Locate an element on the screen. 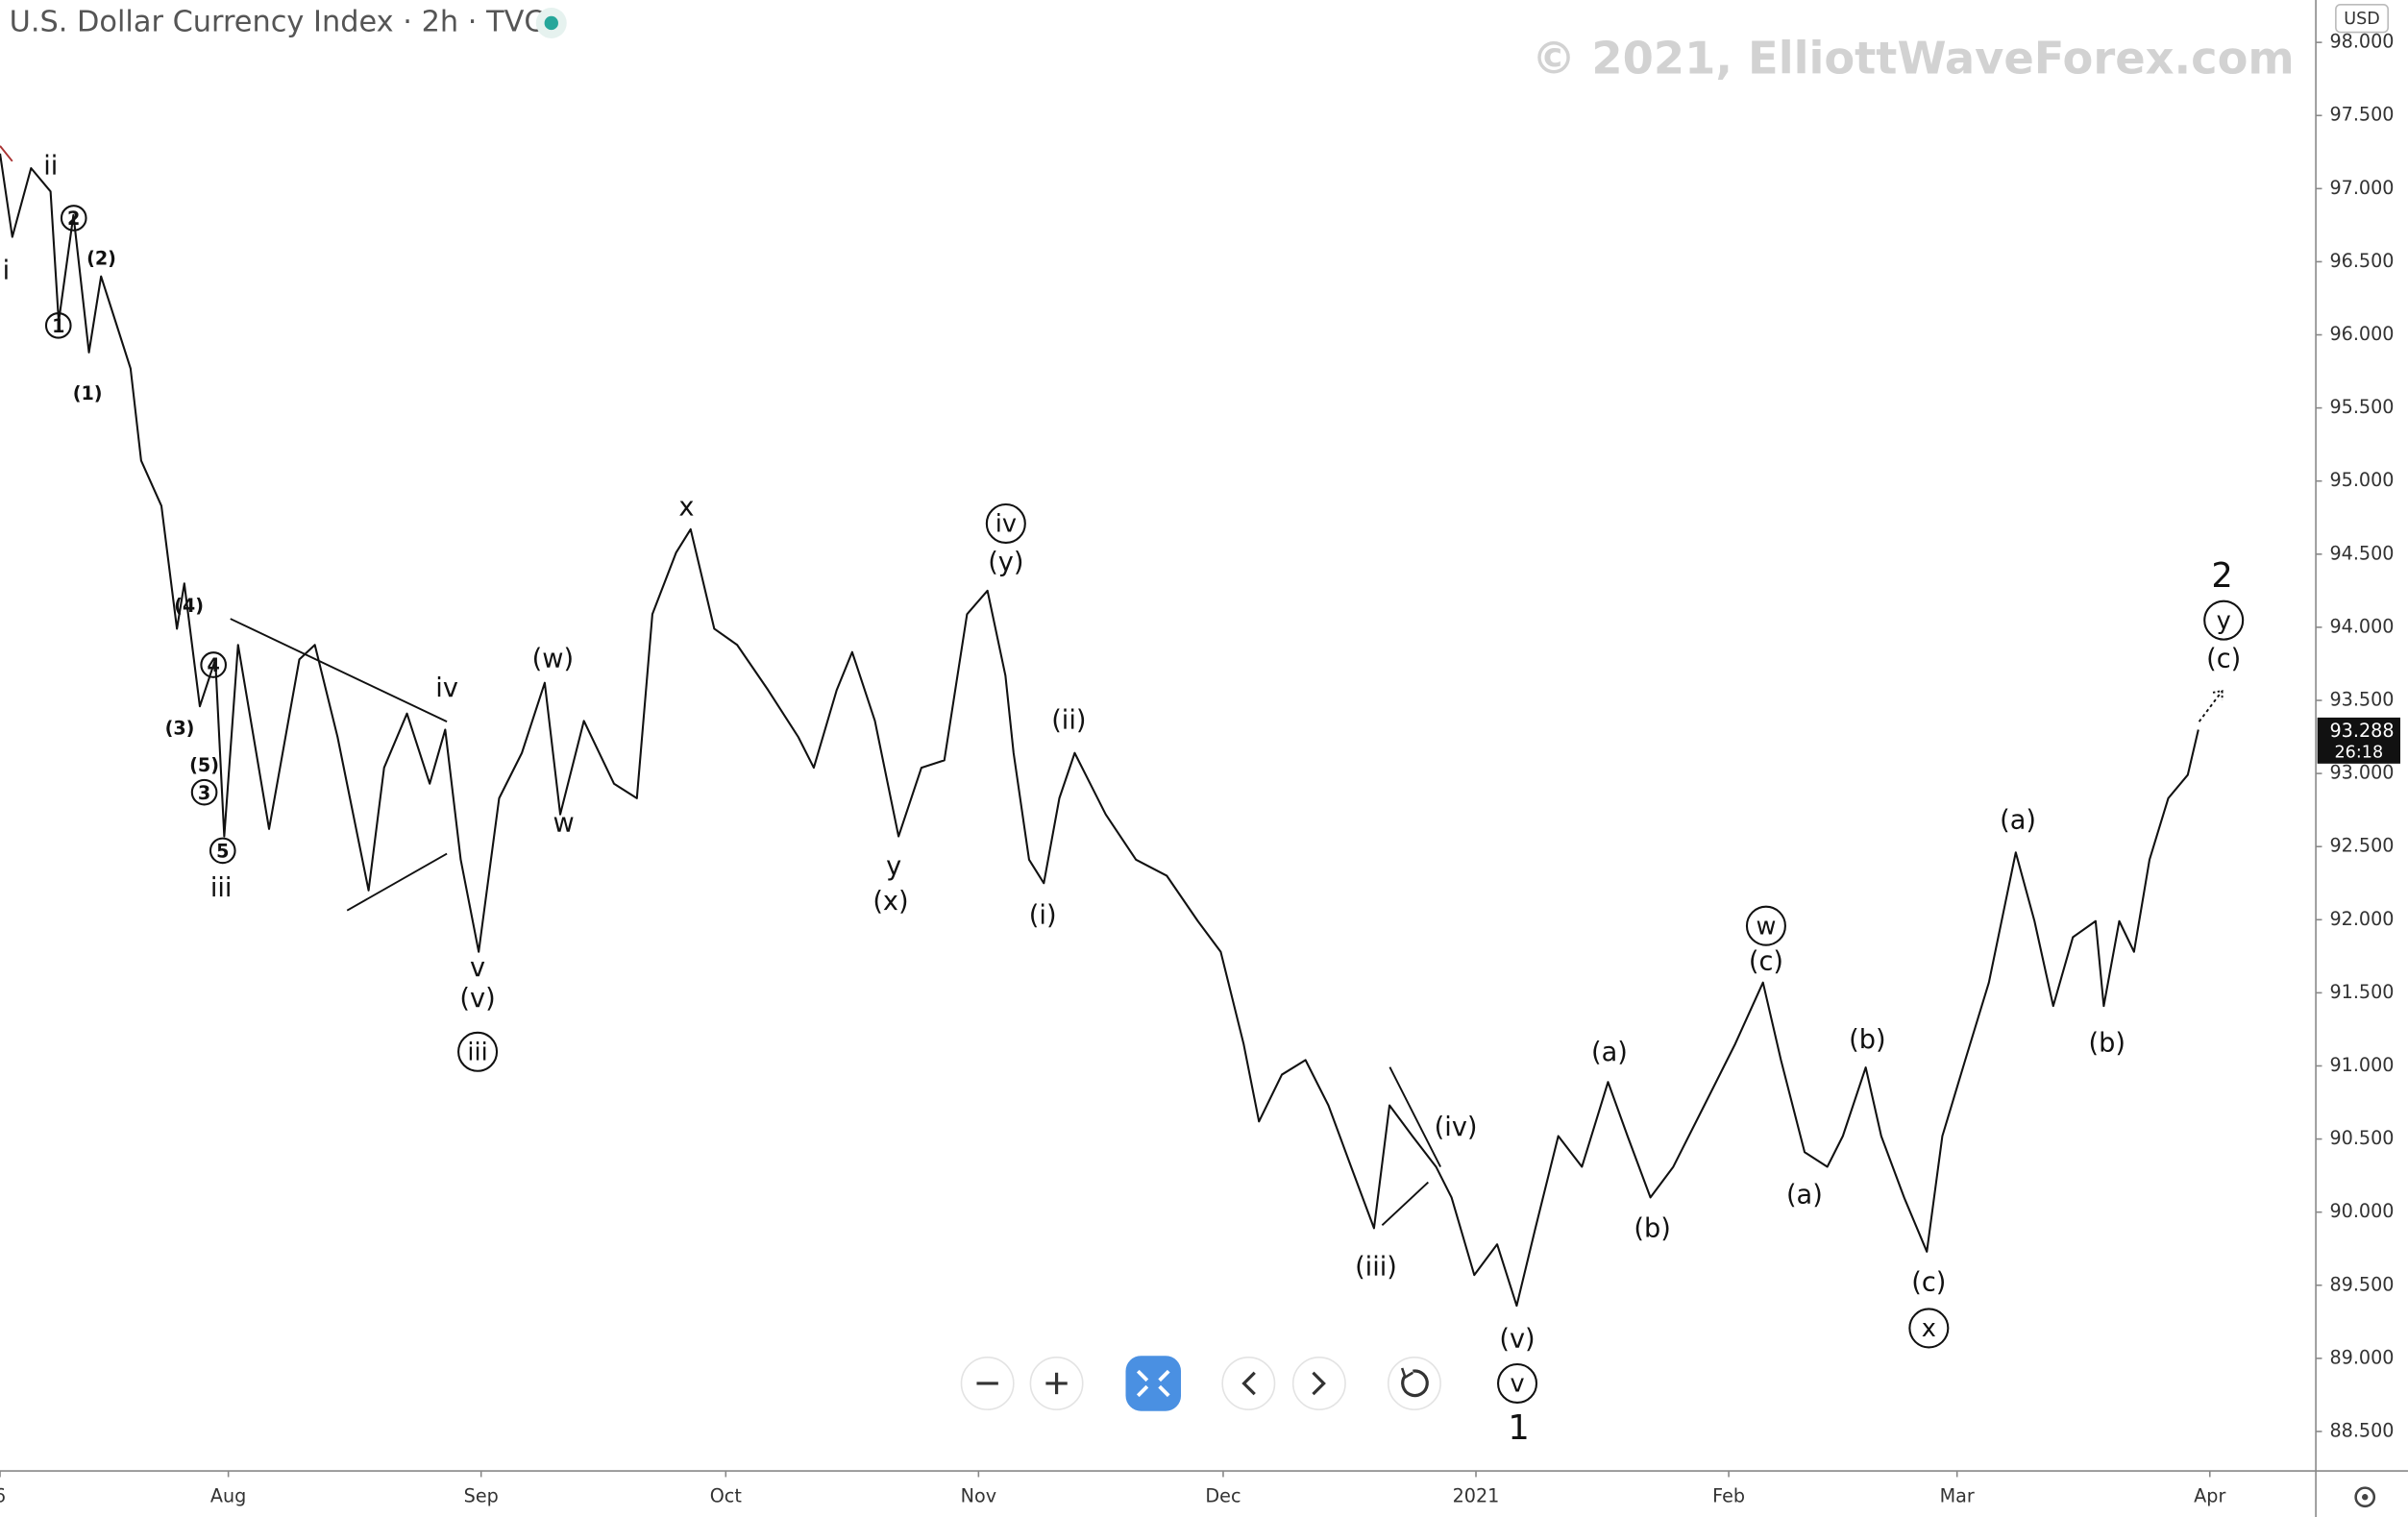 This screenshot has width=2408, height=1517. y-tick-label: 92.000 is located at coordinates (2361, 919).